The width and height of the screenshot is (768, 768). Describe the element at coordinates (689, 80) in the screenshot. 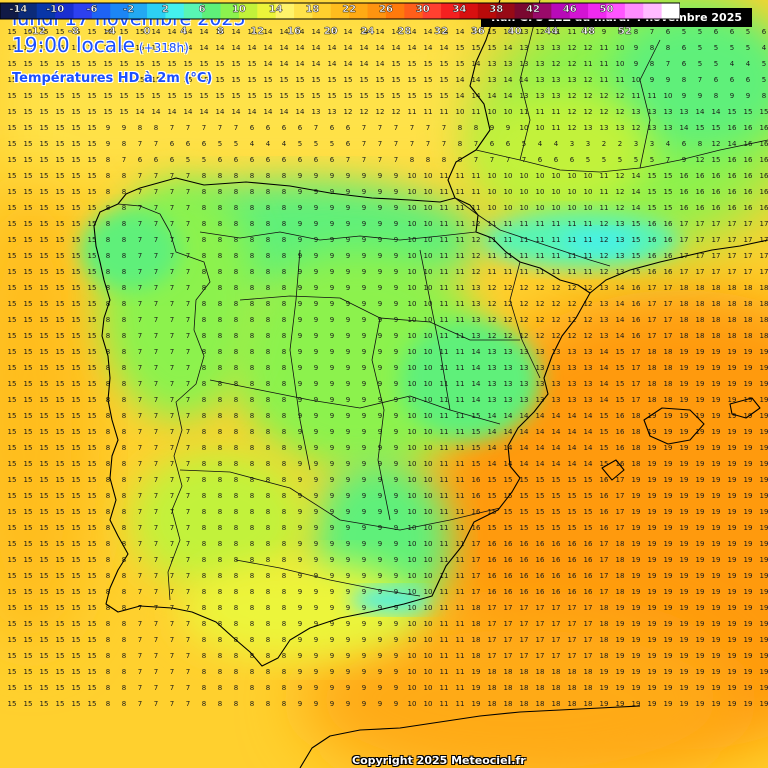

I see `field-france-cooler` at that location.